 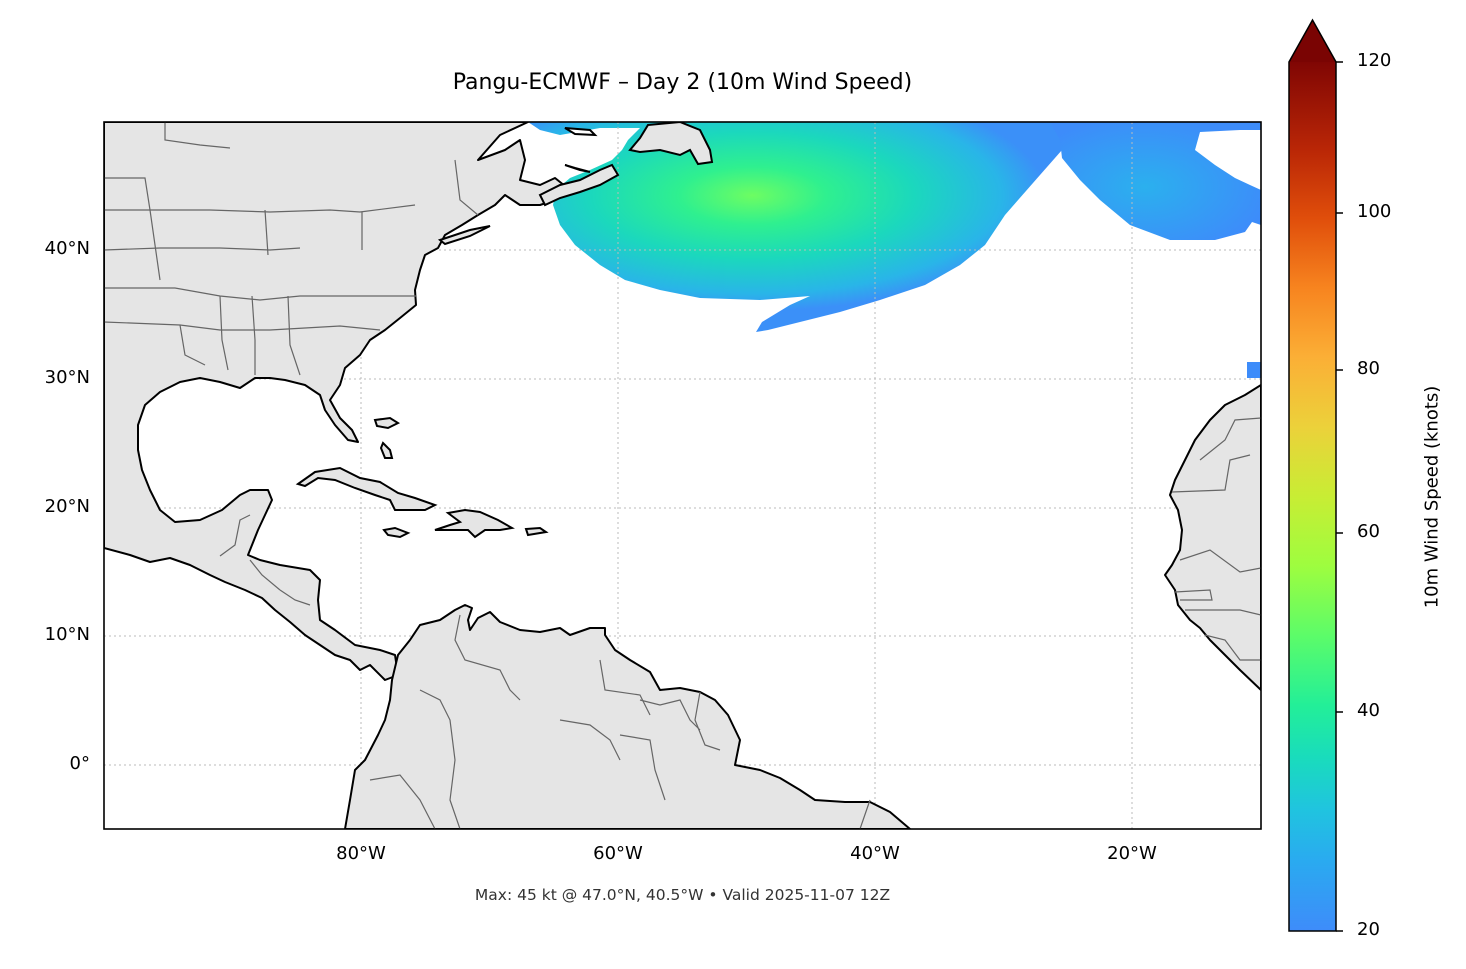 What do you see at coordinates (79, 763) in the screenshot?
I see `lat-label-0: 0°` at bounding box center [79, 763].